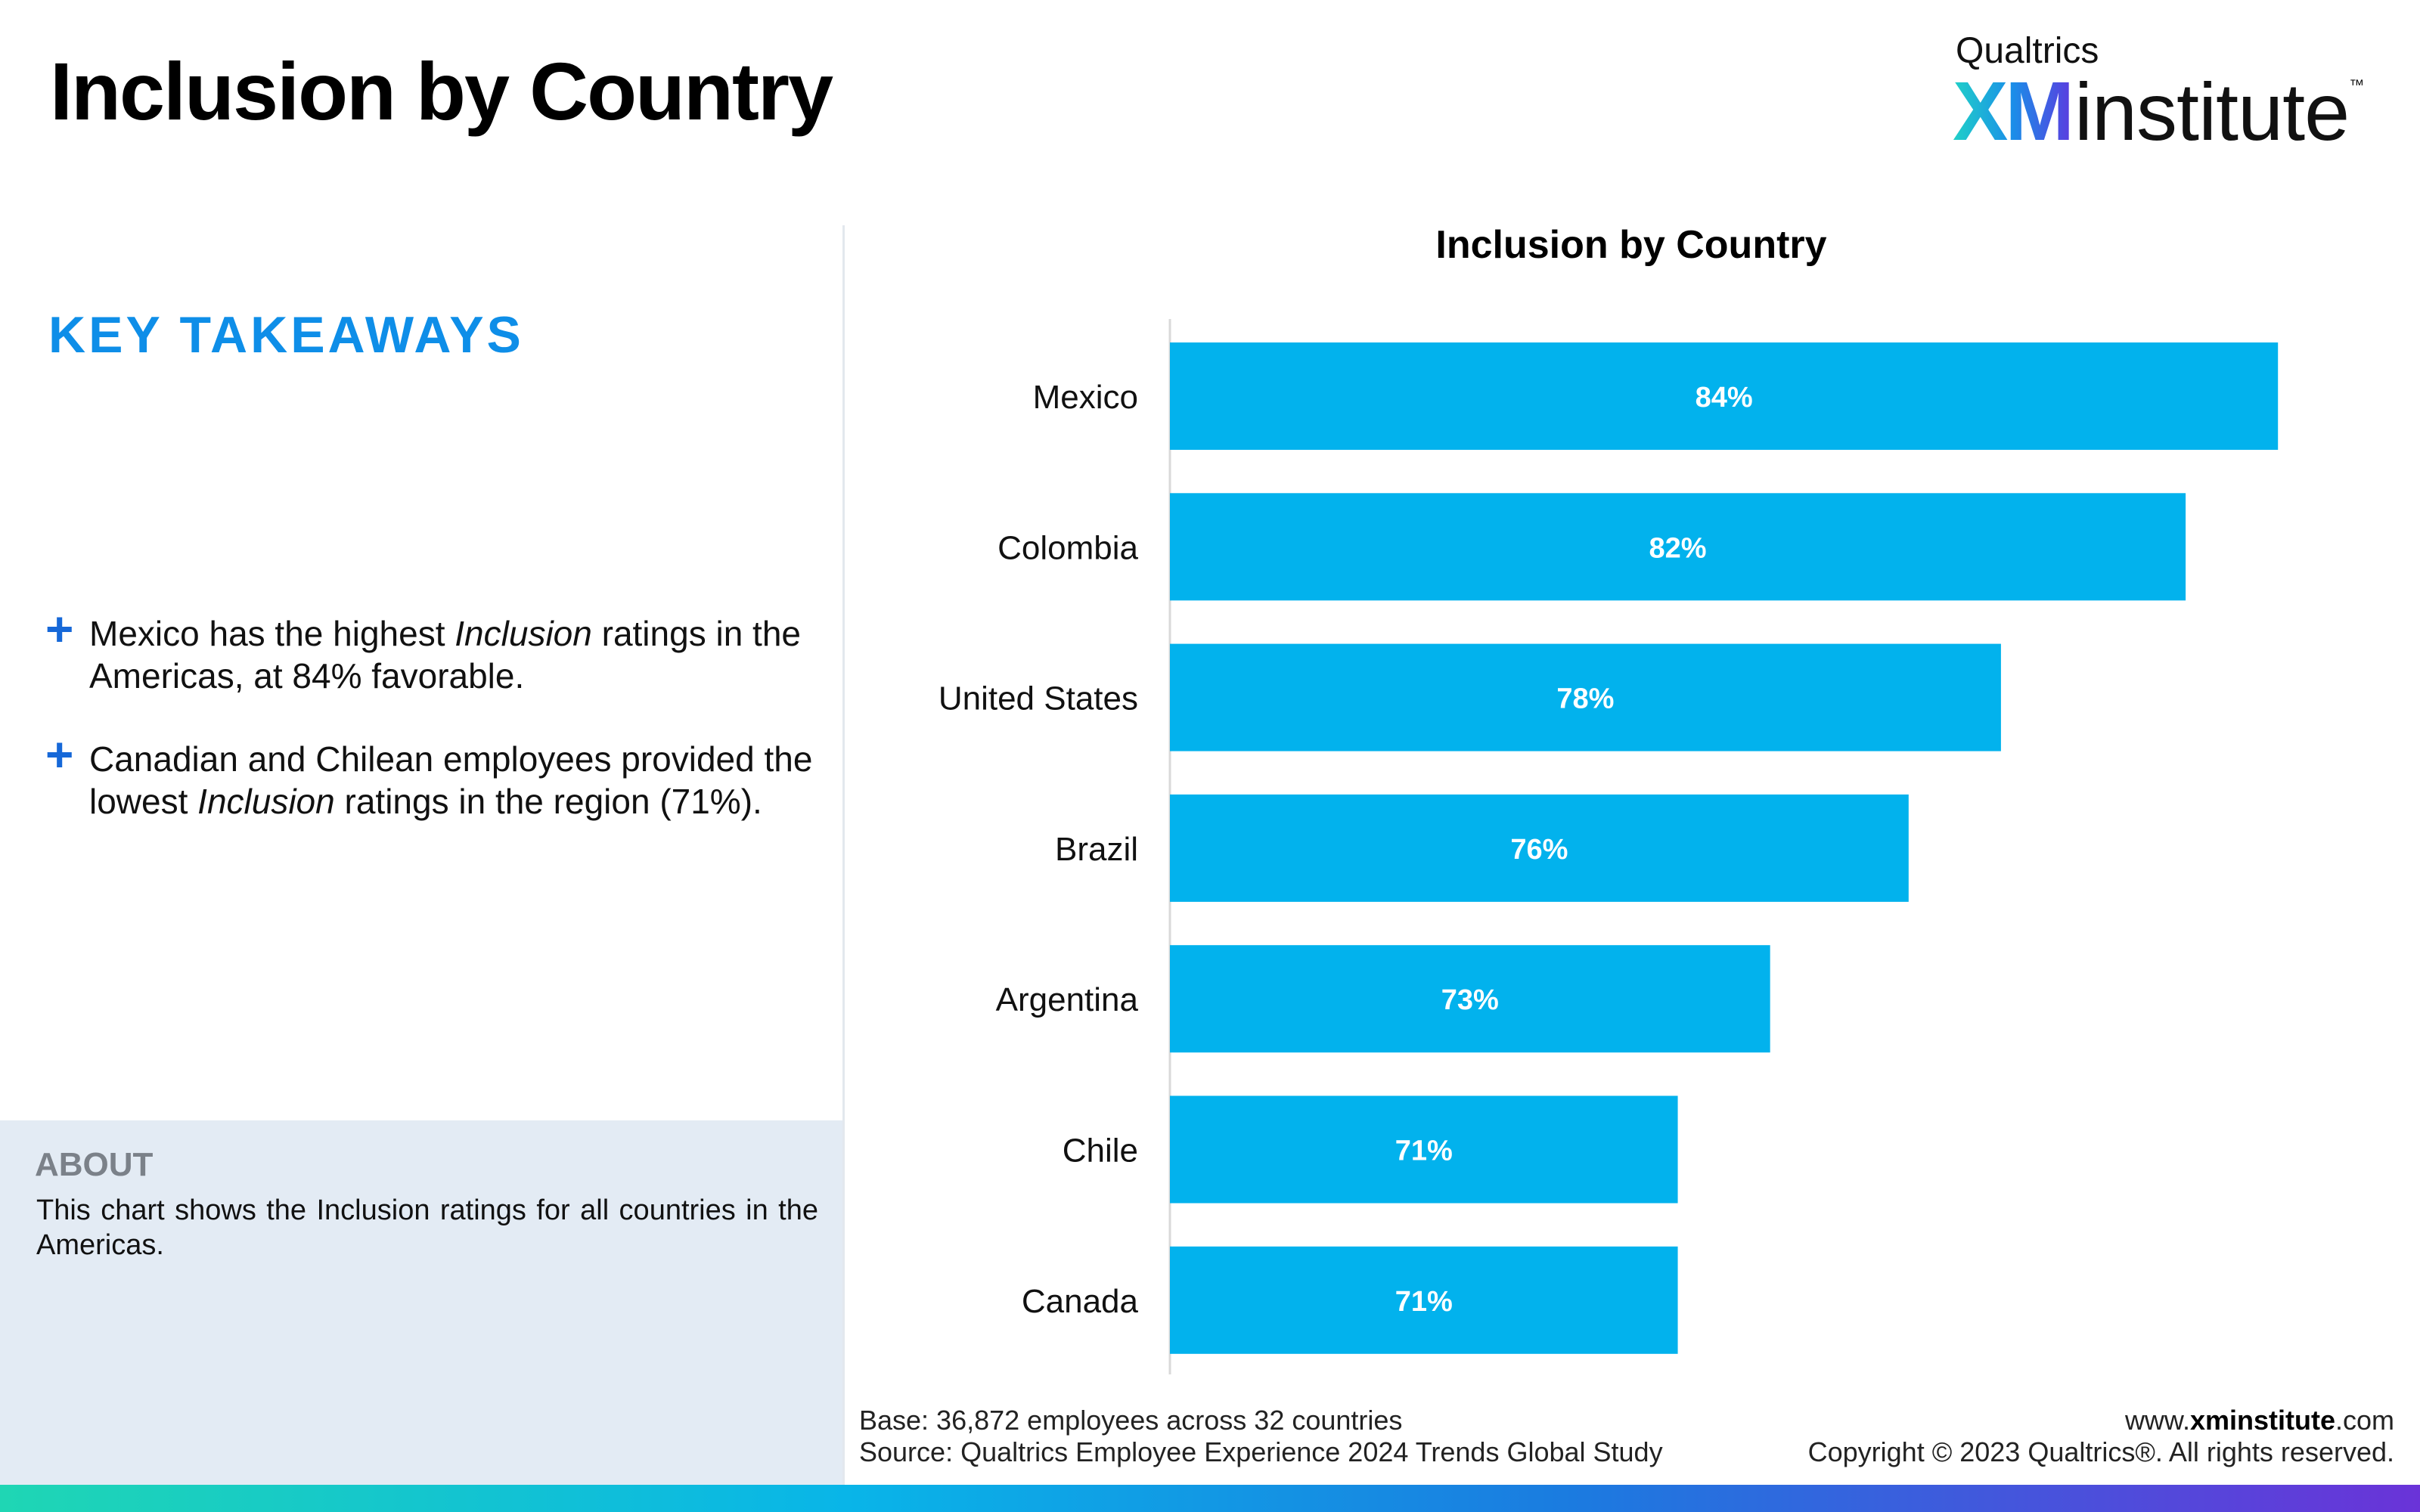 The width and height of the screenshot is (2420, 1512). I want to click on logo-xm: XM, so click(2013, 111).